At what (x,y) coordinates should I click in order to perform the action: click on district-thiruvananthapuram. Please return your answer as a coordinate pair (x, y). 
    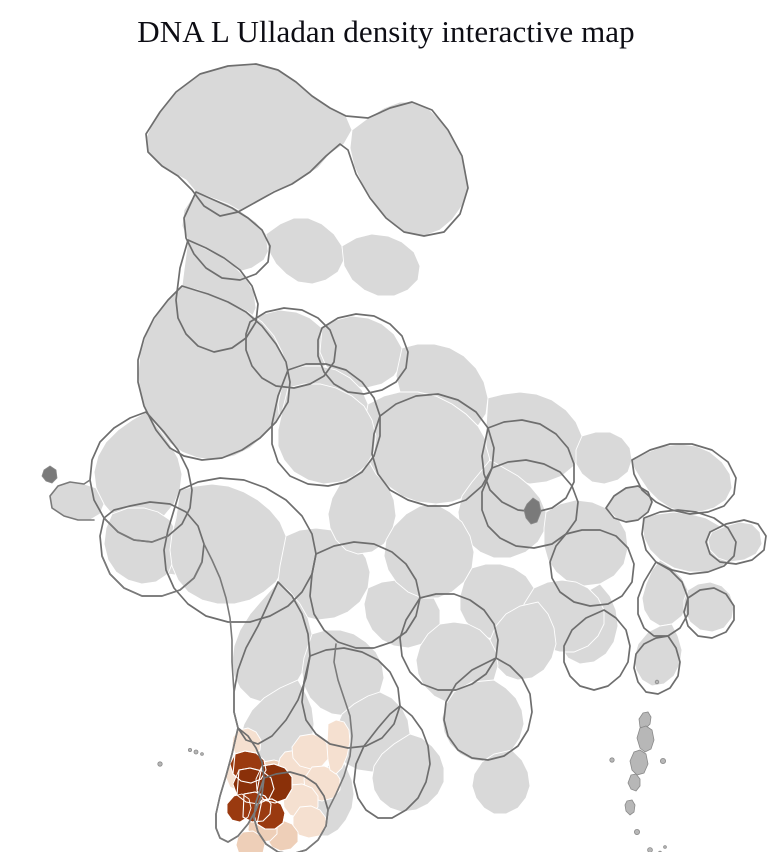
    Looking at the image, I should click on (250, 841).